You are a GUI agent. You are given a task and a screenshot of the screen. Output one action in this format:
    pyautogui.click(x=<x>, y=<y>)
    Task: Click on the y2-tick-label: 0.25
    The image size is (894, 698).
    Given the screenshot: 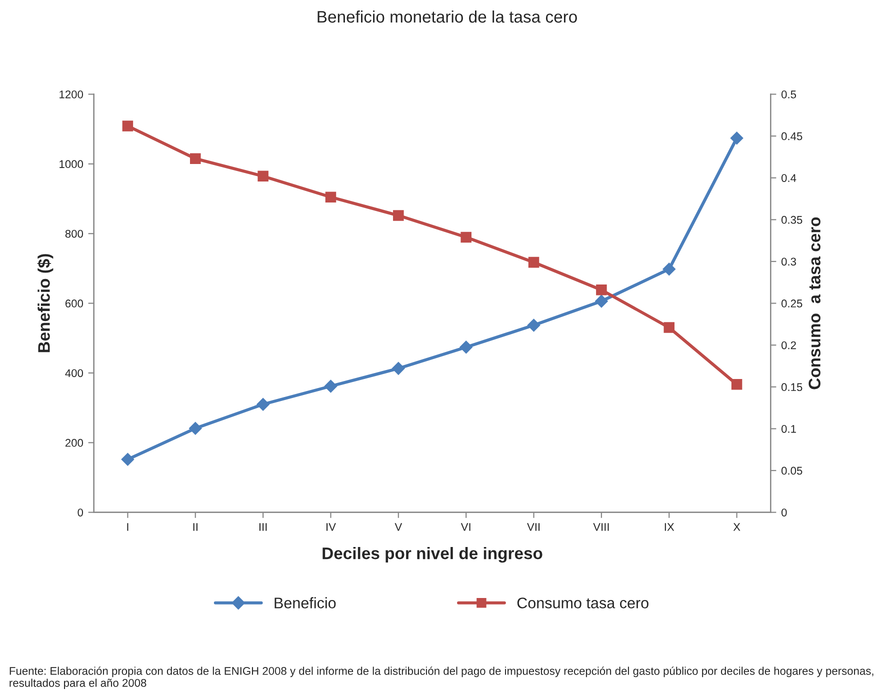 What is the action you would take?
    pyautogui.click(x=791, y=304)
    